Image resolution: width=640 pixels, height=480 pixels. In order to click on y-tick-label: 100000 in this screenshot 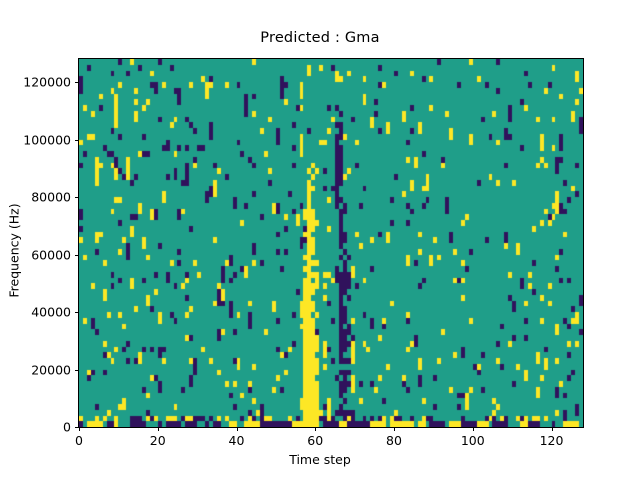, I will do `click(47, 139)`.